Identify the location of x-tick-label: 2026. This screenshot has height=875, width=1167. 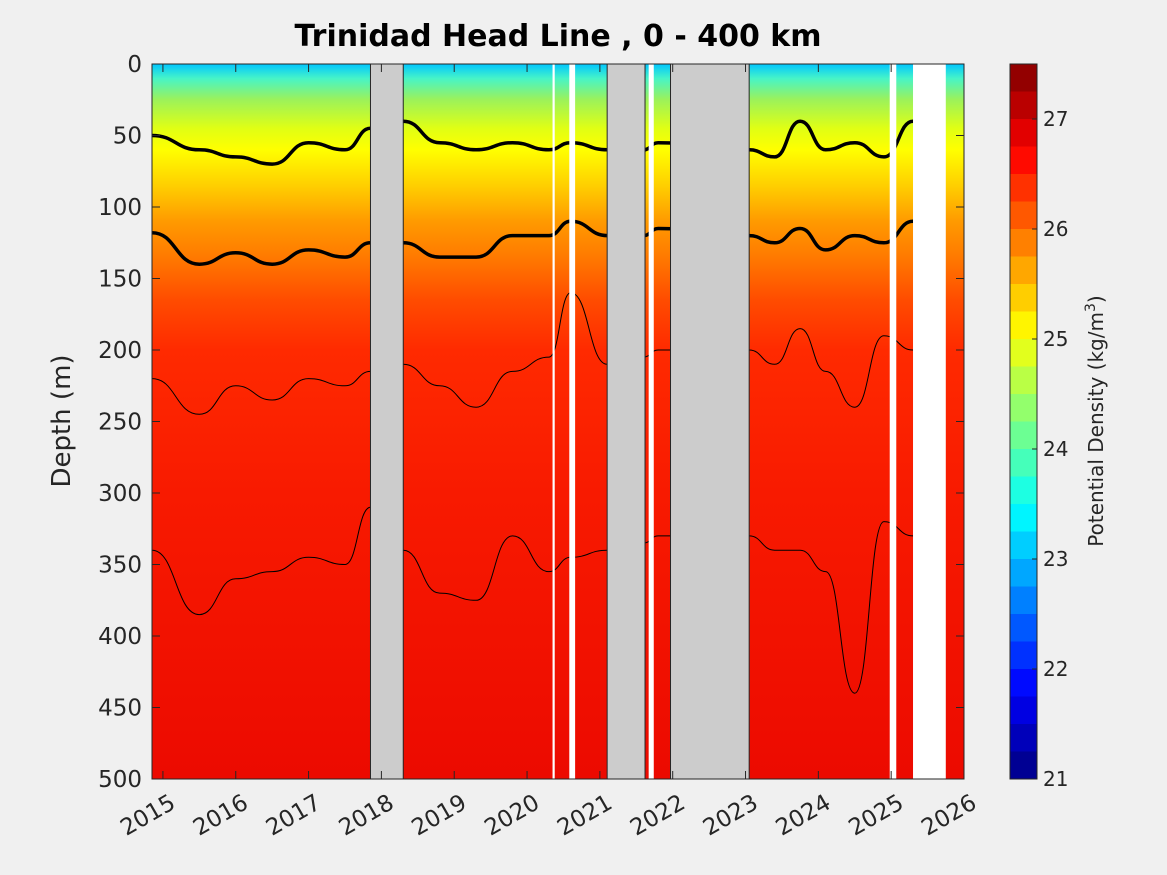
(949, 816).